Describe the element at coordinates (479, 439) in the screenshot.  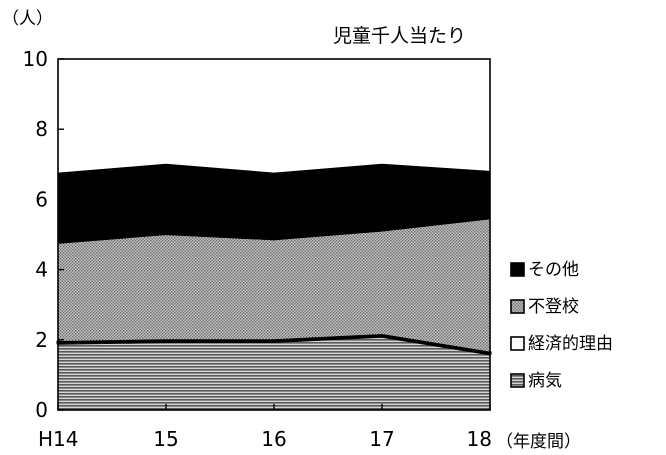
I see `x-tick-label: 18` at that location.